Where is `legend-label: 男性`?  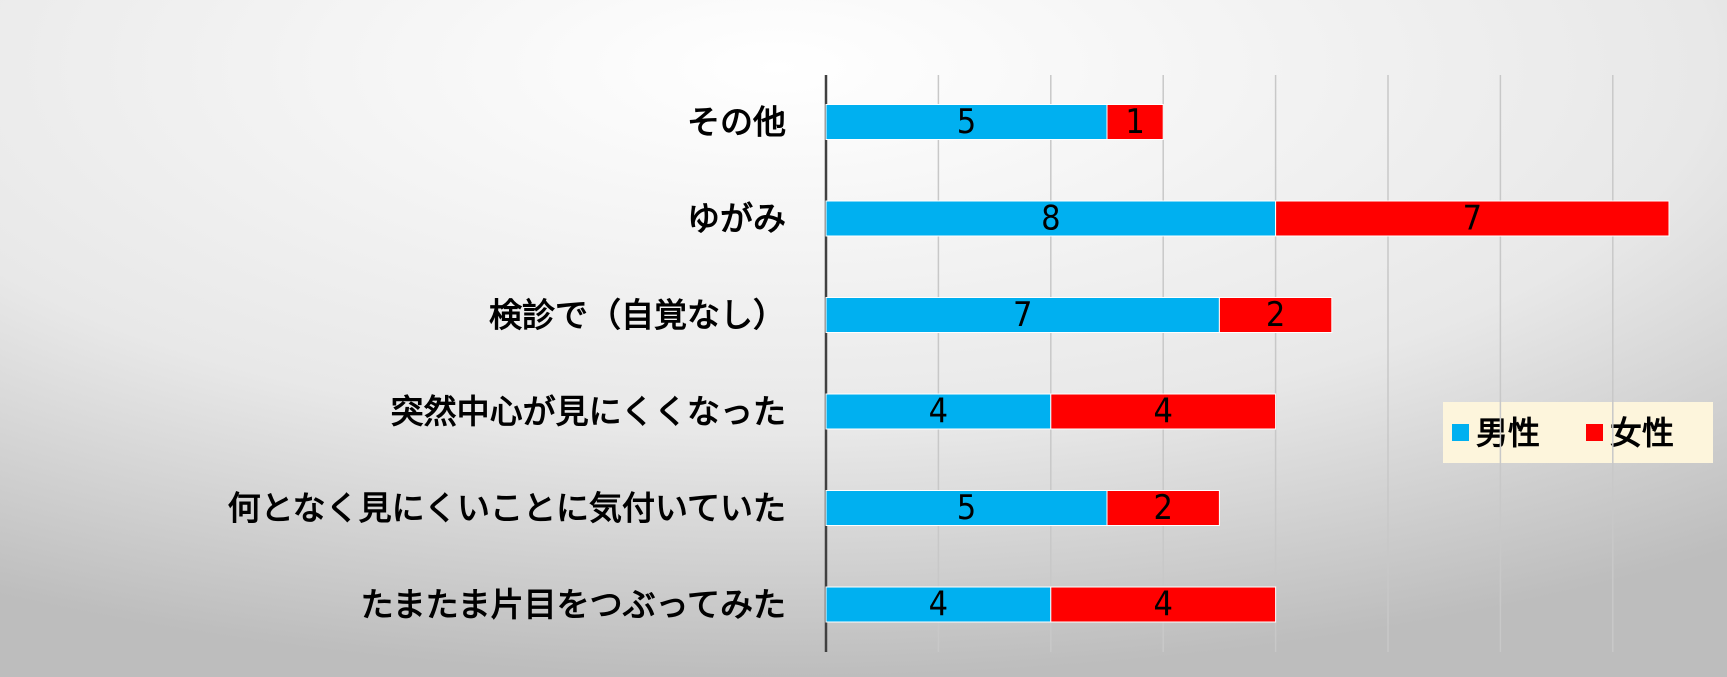 legend-label: 男性 is located at coordinates (1508, 433).